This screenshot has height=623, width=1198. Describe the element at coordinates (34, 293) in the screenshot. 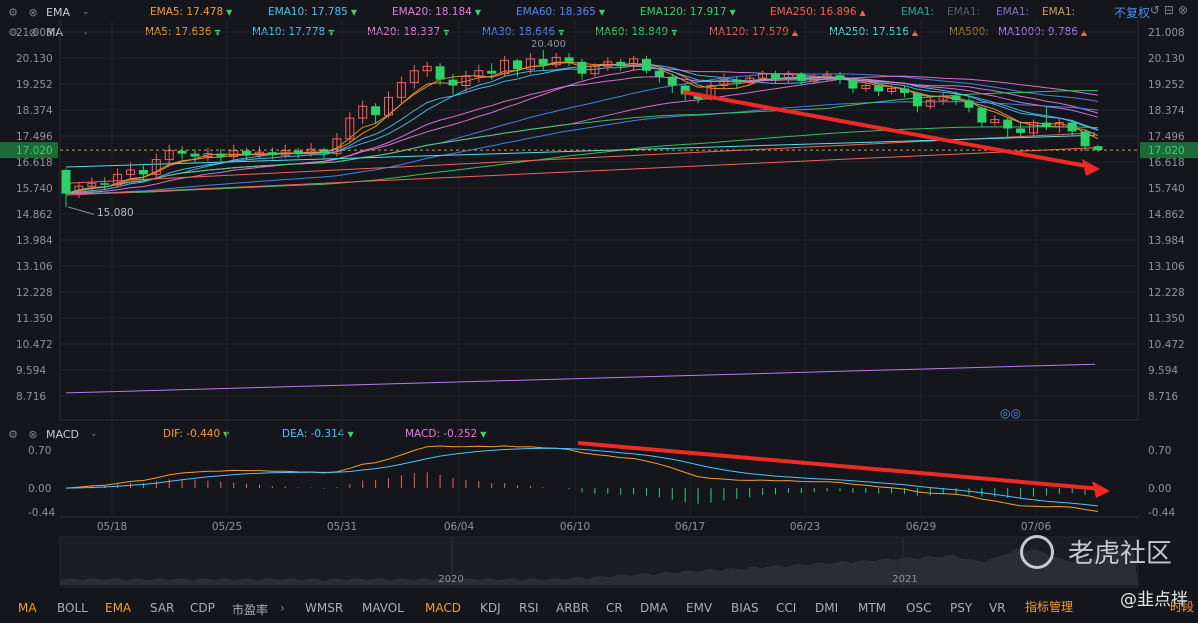

I see `y-tick-label-left: 12.228` at that location.